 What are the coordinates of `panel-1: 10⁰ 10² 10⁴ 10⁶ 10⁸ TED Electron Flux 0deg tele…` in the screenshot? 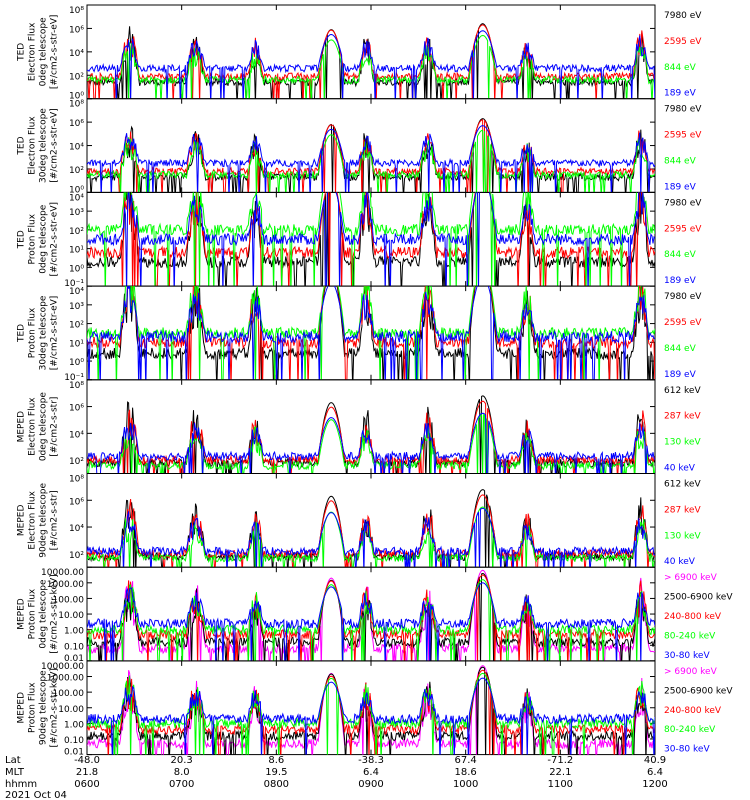 It's located at (359, 53).